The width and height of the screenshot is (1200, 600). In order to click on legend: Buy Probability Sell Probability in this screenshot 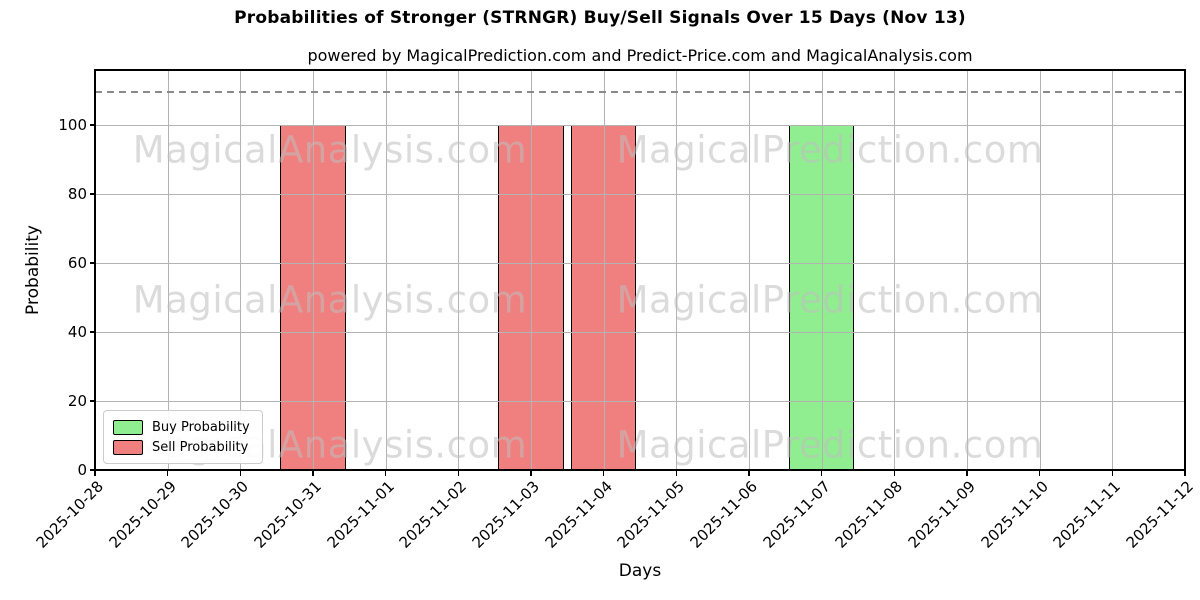, I will do `click(183, 437)`.